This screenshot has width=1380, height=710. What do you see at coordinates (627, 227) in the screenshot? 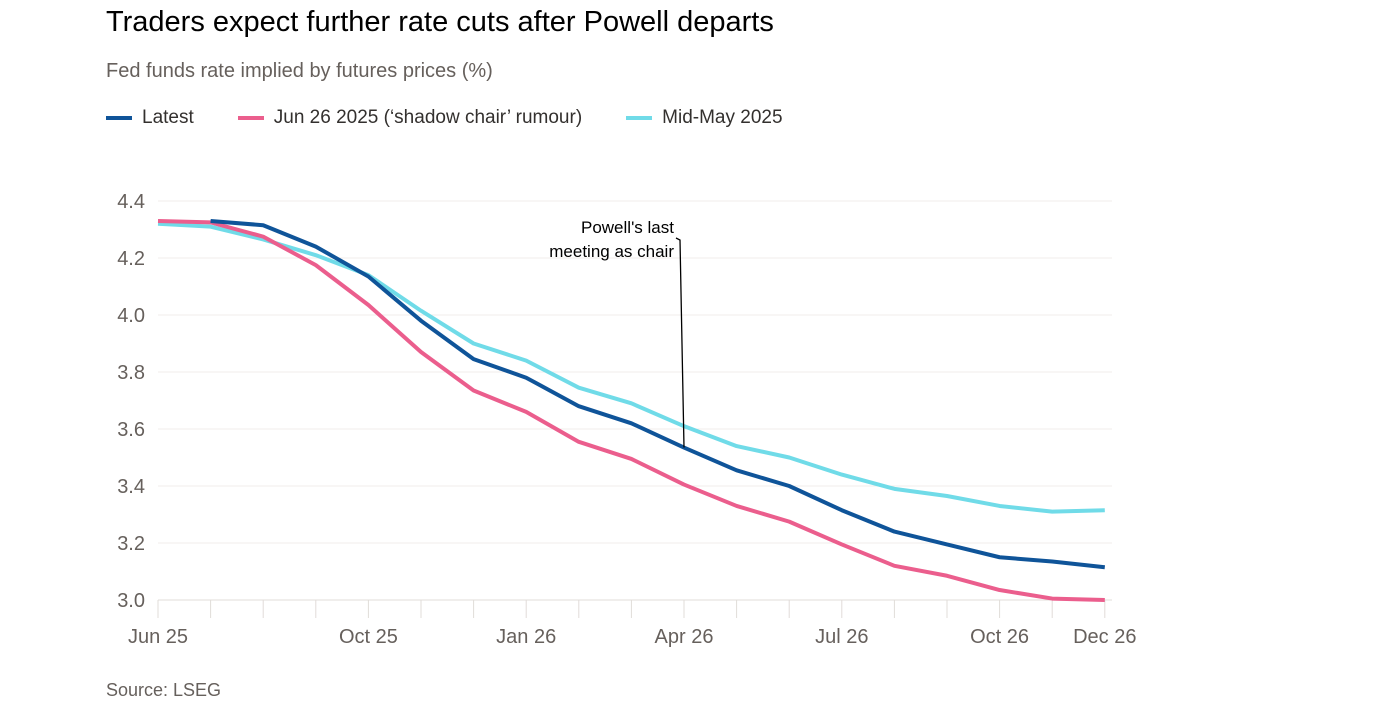
I see `annotation-label: Powell's last` at bounding box center [627, 227].